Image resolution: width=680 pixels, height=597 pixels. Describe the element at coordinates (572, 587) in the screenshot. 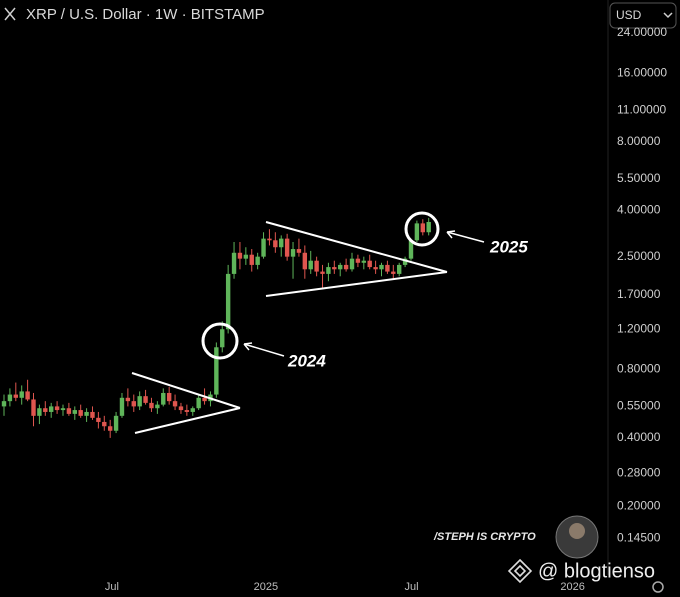

I see `x-tick-label: 2026` at that location.